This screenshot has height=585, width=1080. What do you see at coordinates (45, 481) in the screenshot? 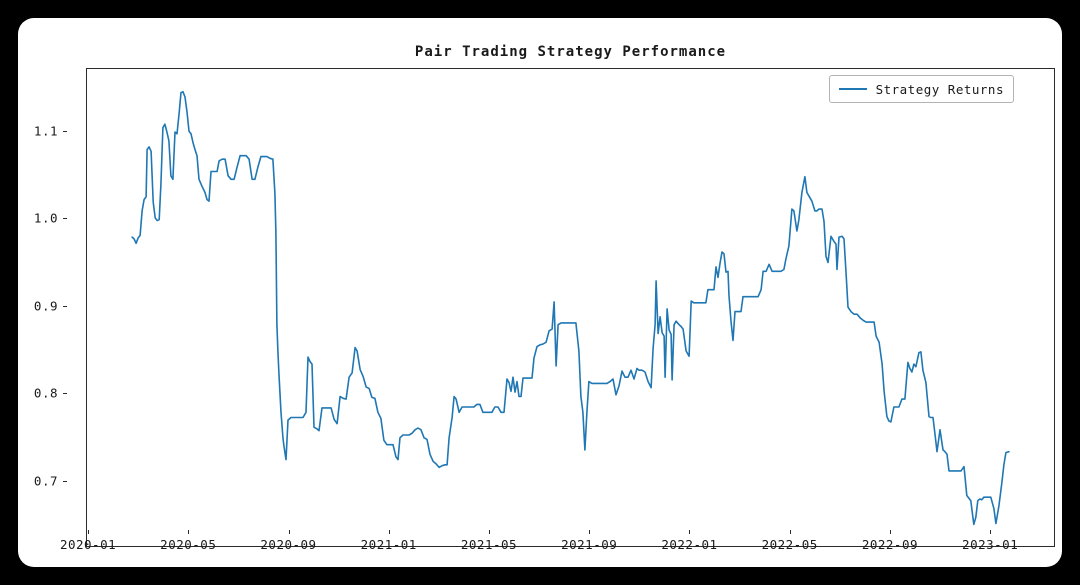
I see `y-tick-label-0.7: 0.7` at bounding box center [45, 481].